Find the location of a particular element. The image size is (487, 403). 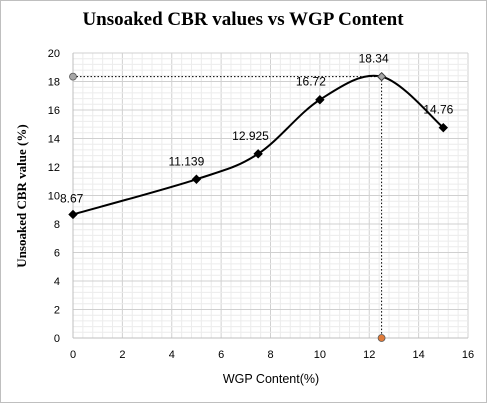

x-tick-label: 10 is located at coordinates (320, 355).